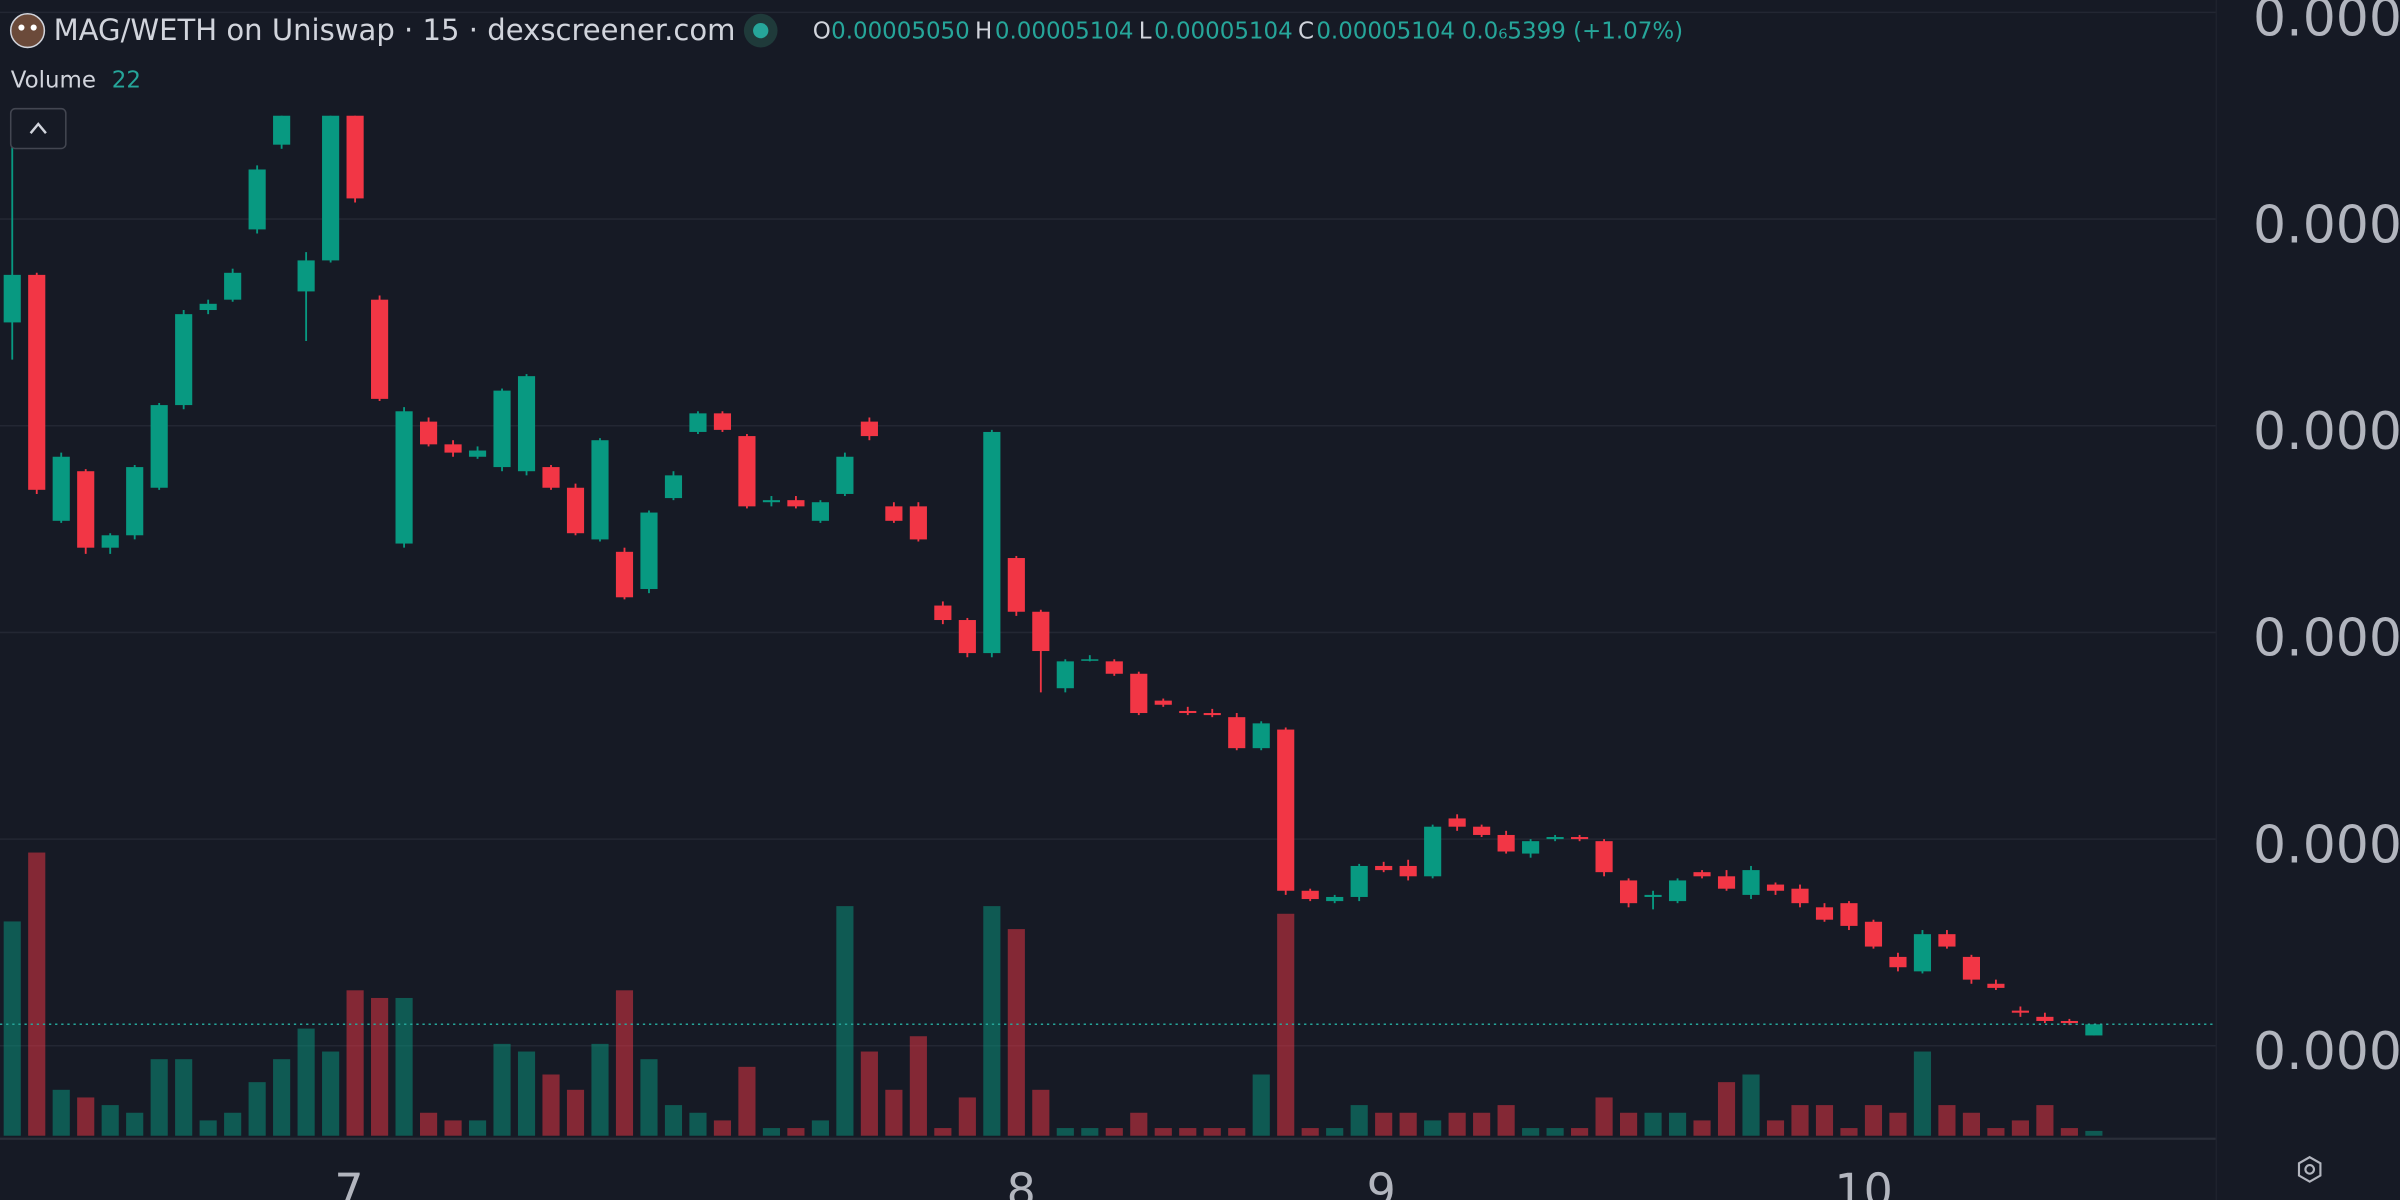 This screenshot has height=1200, width=2400. Describe the element at coordinates (126, 81) in the screenshot. I see `volume-value: 22` at that location.